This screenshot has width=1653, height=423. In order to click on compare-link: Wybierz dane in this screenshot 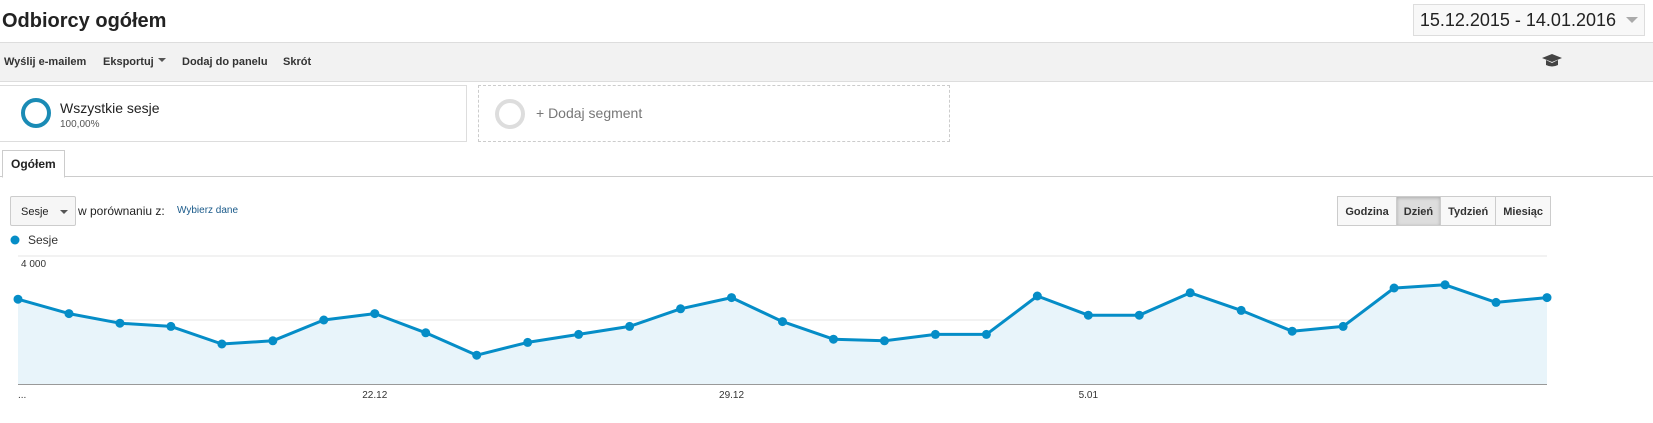, I will do `click(208, 210)`.